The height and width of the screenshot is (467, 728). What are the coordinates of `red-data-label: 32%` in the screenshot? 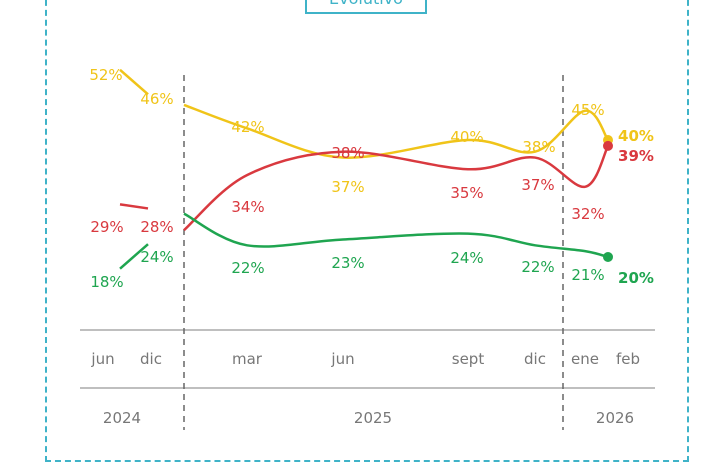 It's located at (587, 214).